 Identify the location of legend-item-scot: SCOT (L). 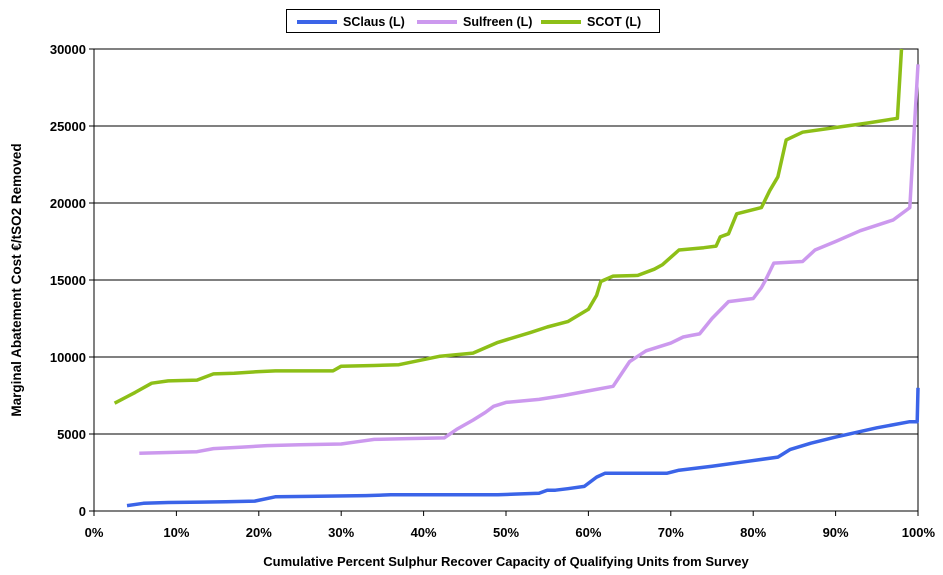
(591, 22).